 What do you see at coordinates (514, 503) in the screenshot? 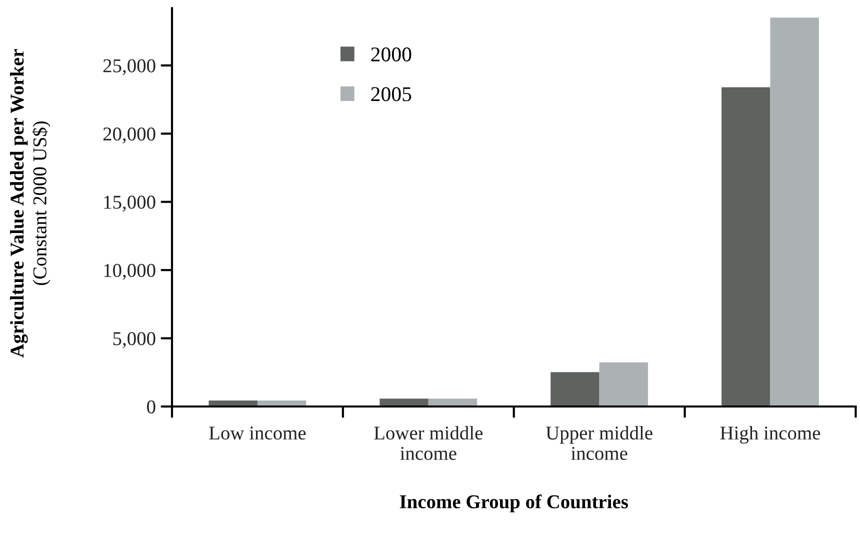
I see `x-axis-title: Income Group of Countries` at bounding box center [514, 503].